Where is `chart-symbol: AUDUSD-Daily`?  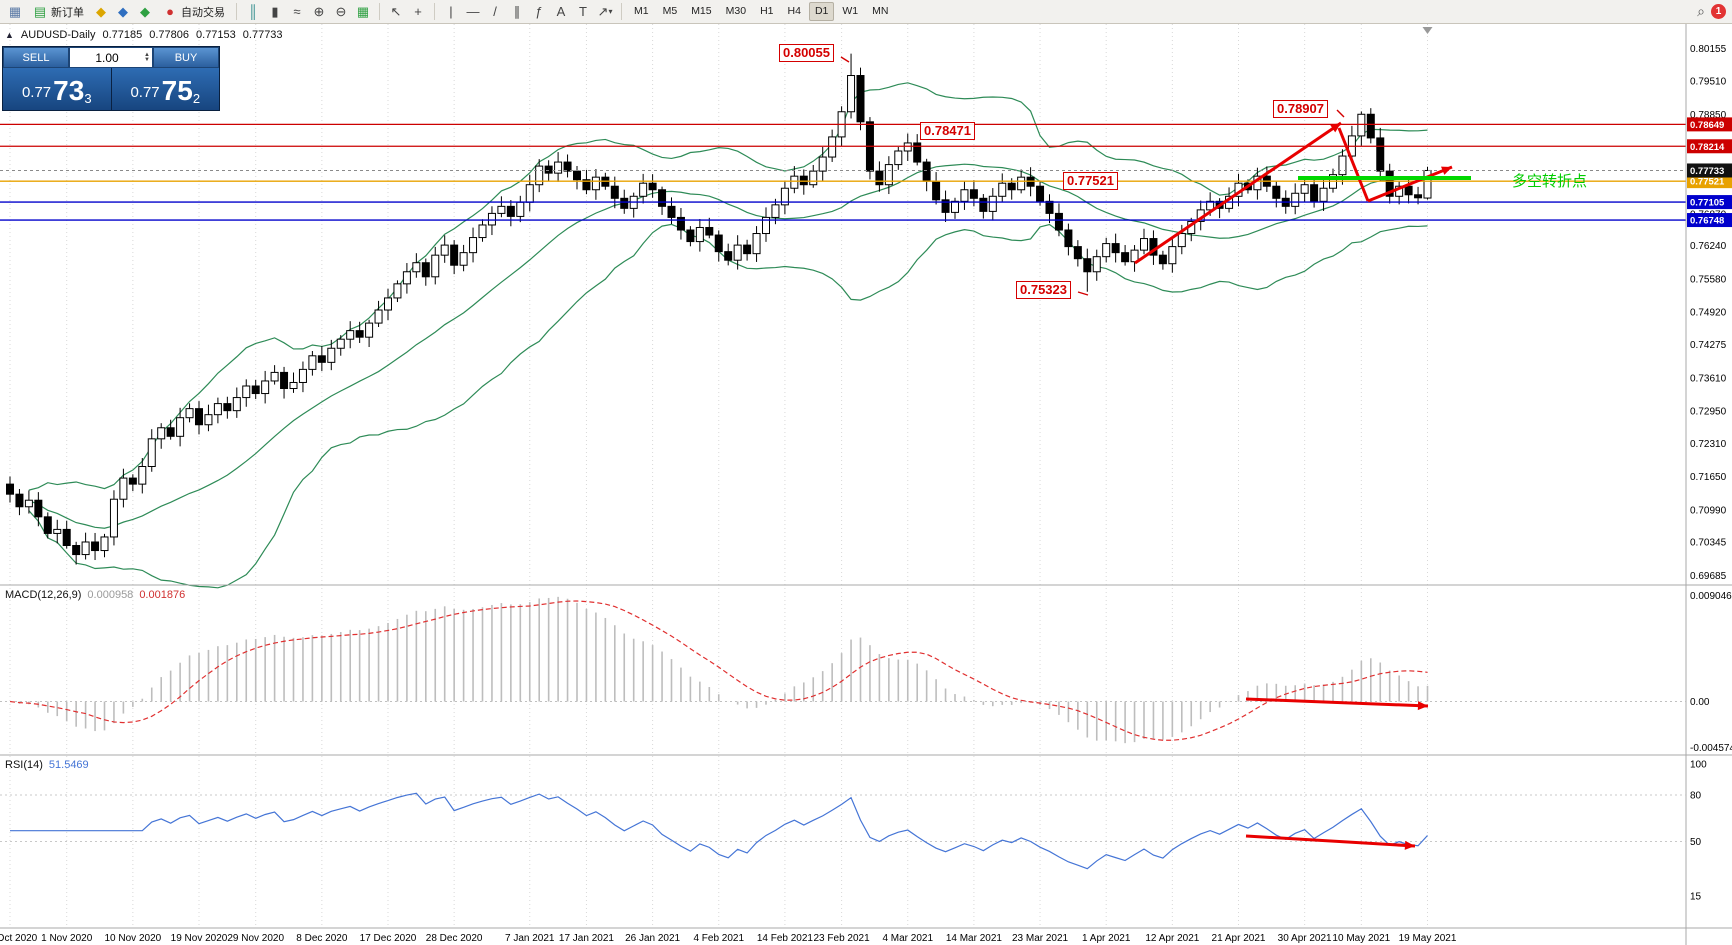
chart-symbol: AUDUSD-Daily is located at coordinates (58, 35).